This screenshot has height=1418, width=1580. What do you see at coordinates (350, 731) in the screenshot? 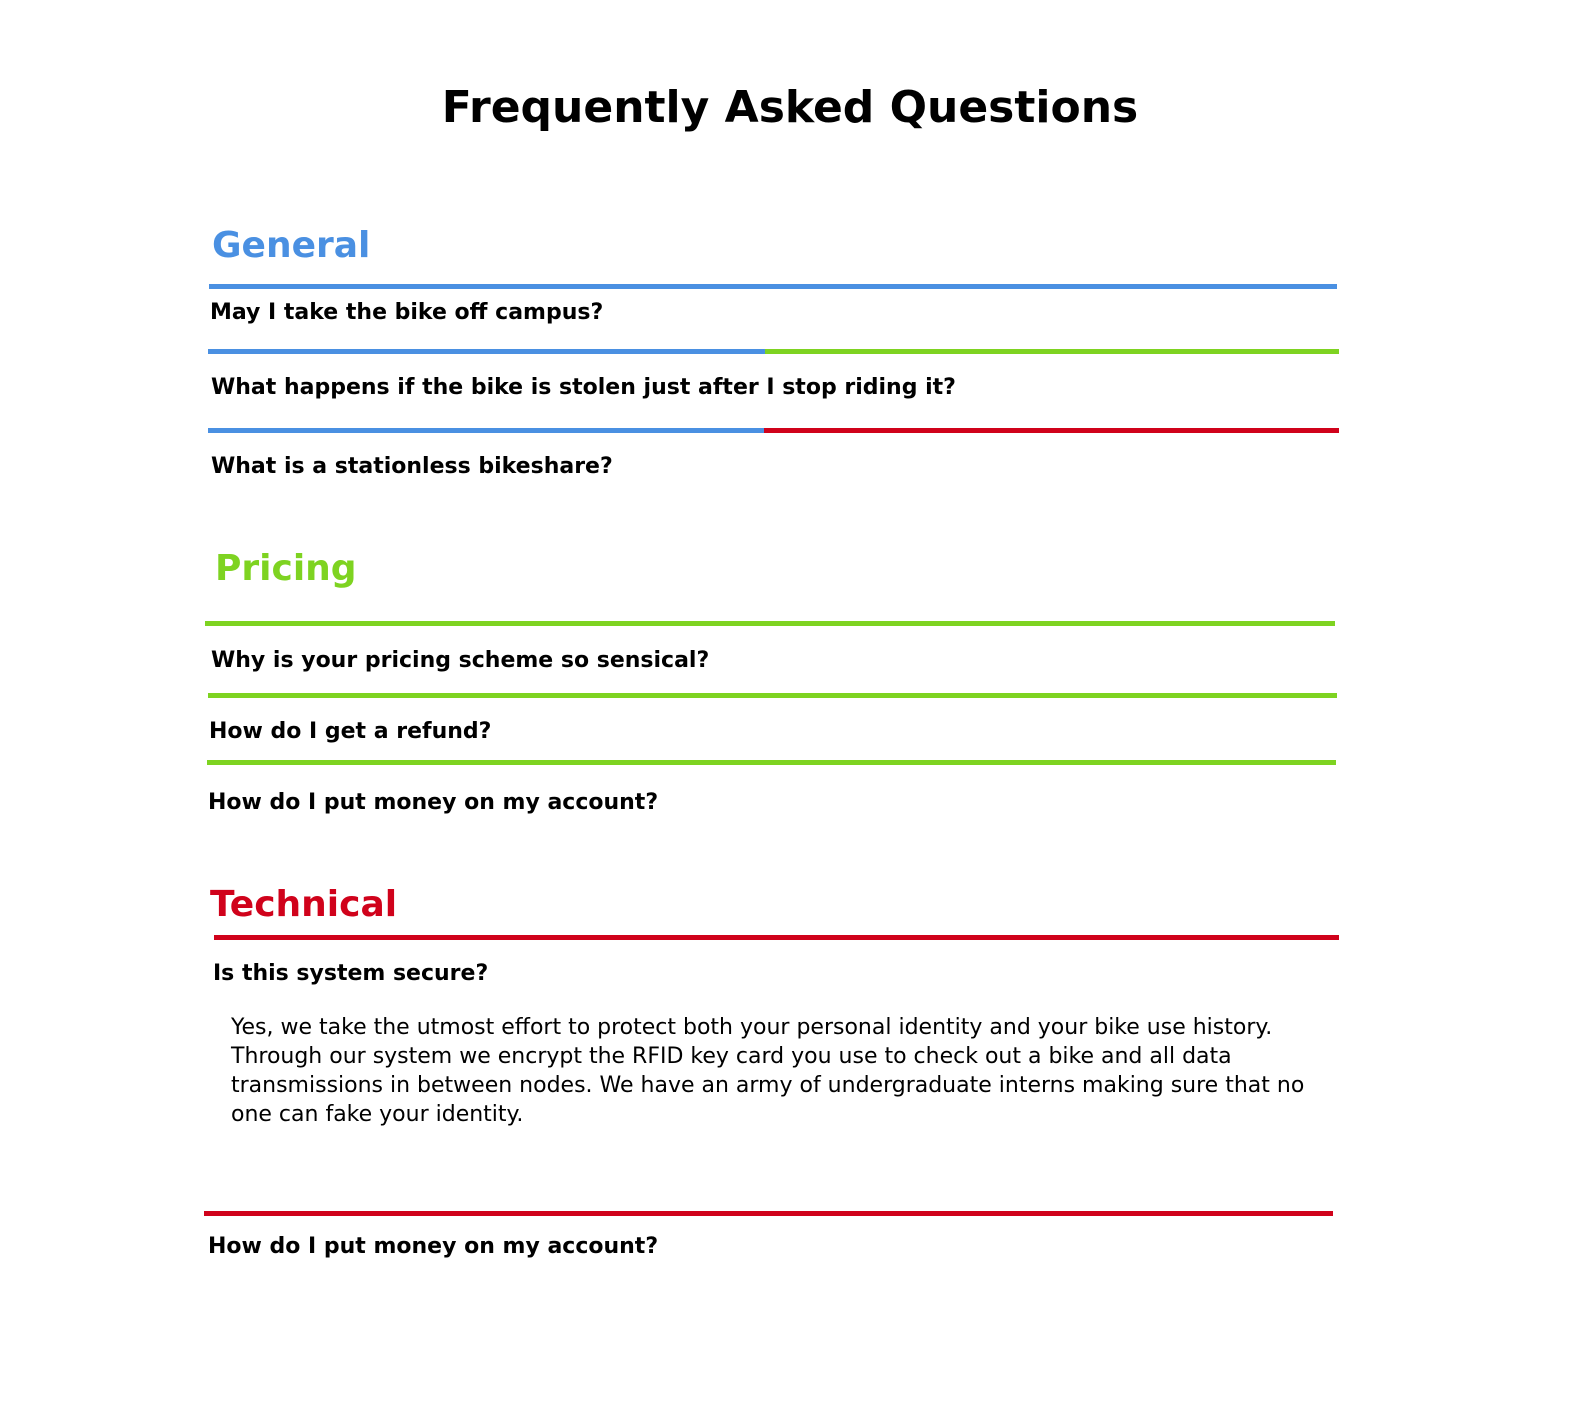
I see `faq-question-refund: How do I get a refund?` at bounding box center [350, 731].